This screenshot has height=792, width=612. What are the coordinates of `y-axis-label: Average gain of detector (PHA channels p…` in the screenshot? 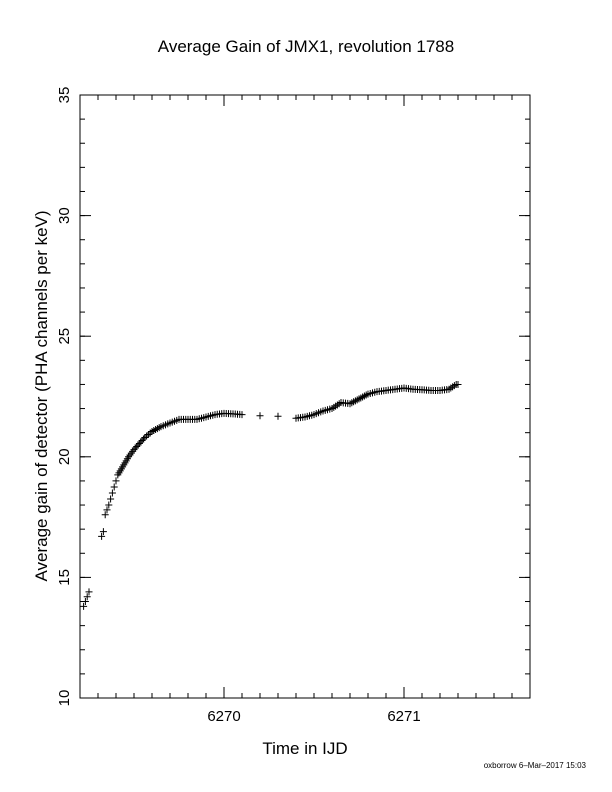 It's located at (41, 395).